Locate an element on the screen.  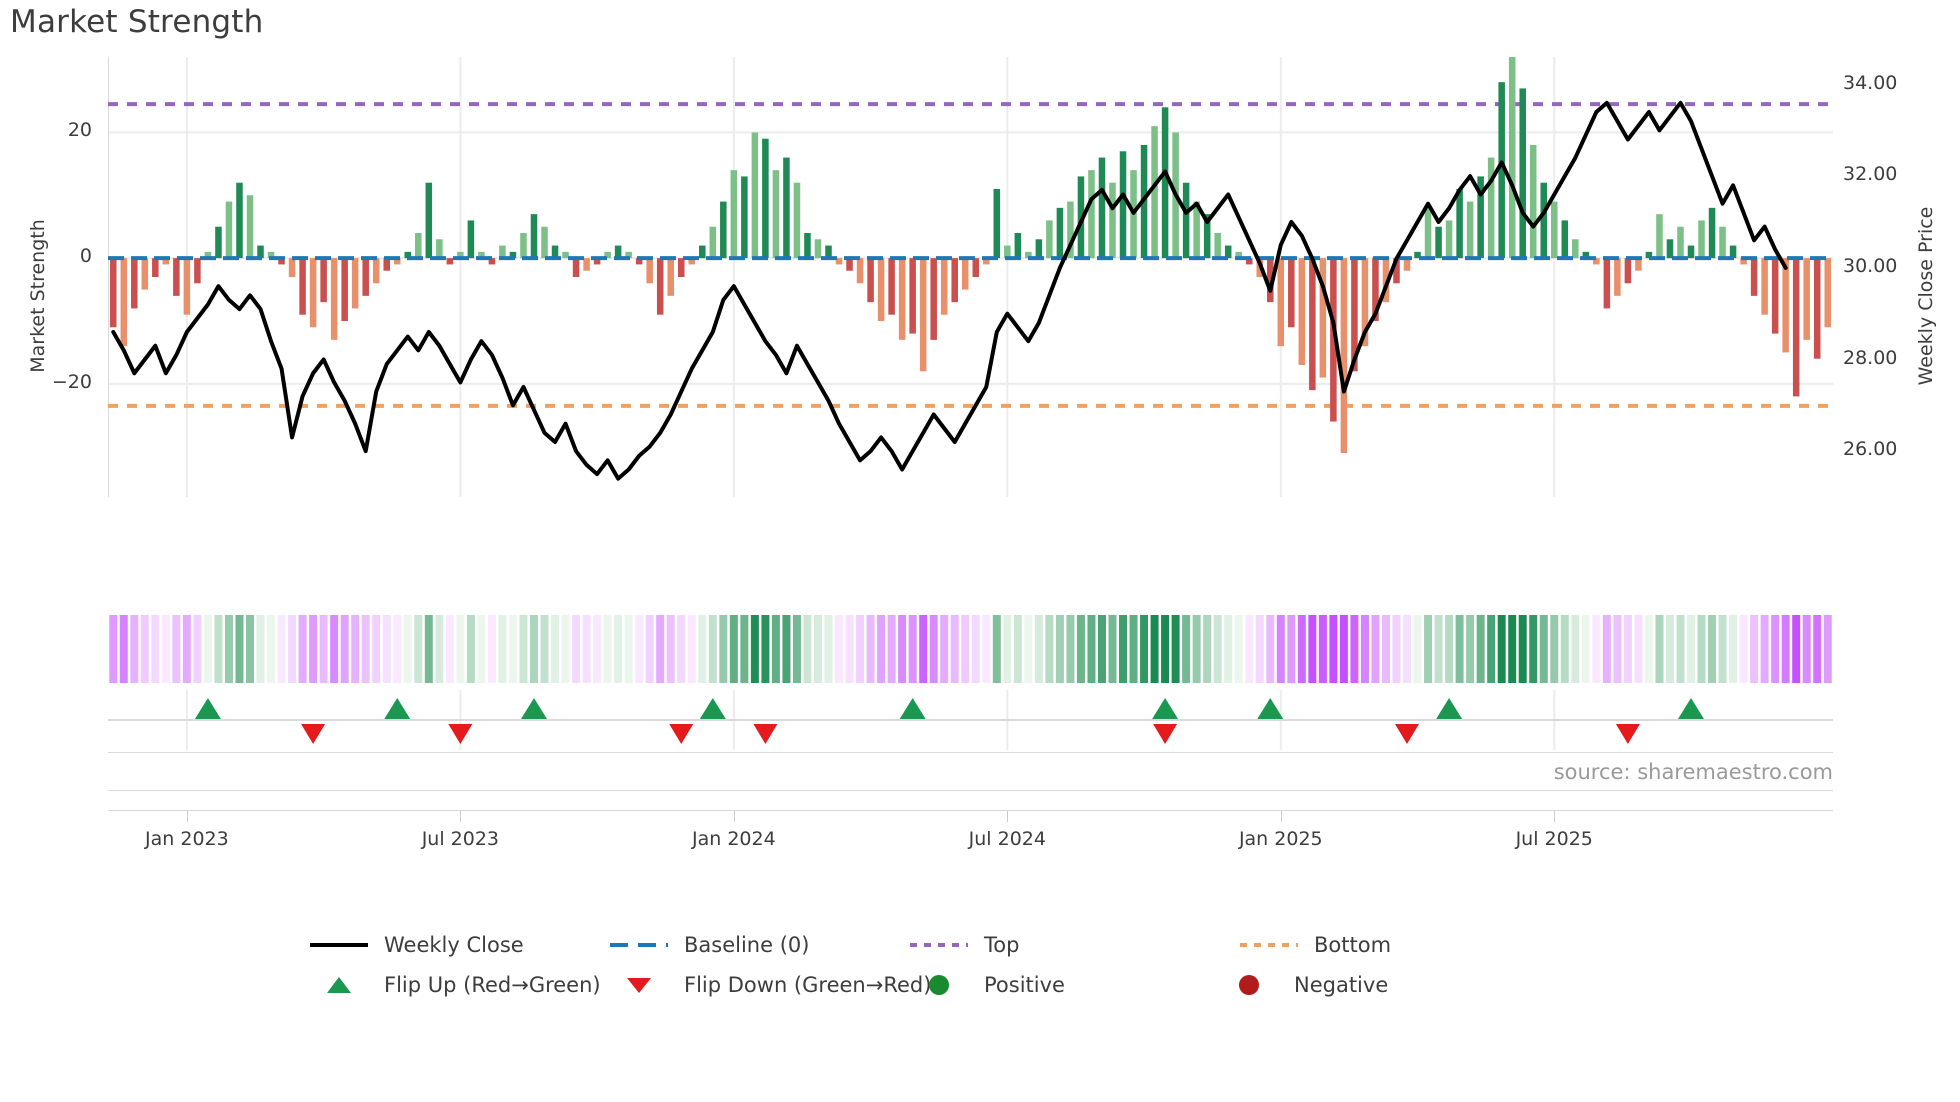
legend-item: Flip Up (Red→Green) is located at coordinates (454, 985).